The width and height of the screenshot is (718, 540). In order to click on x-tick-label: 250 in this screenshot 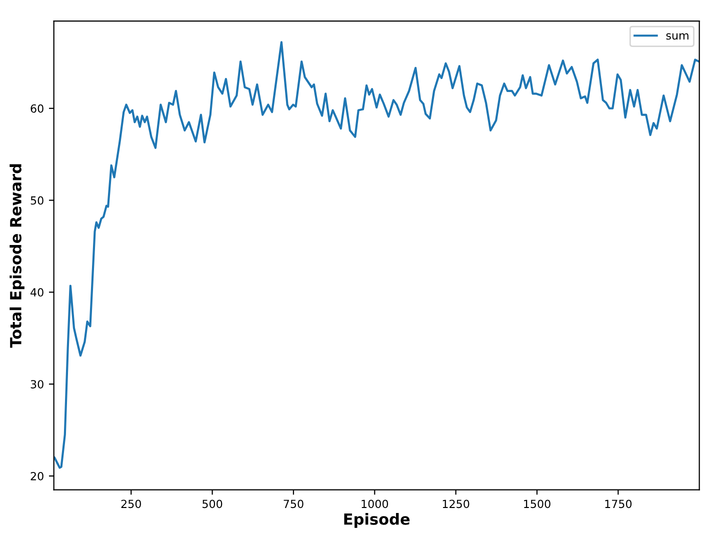, I will do `click(131, 504)`.